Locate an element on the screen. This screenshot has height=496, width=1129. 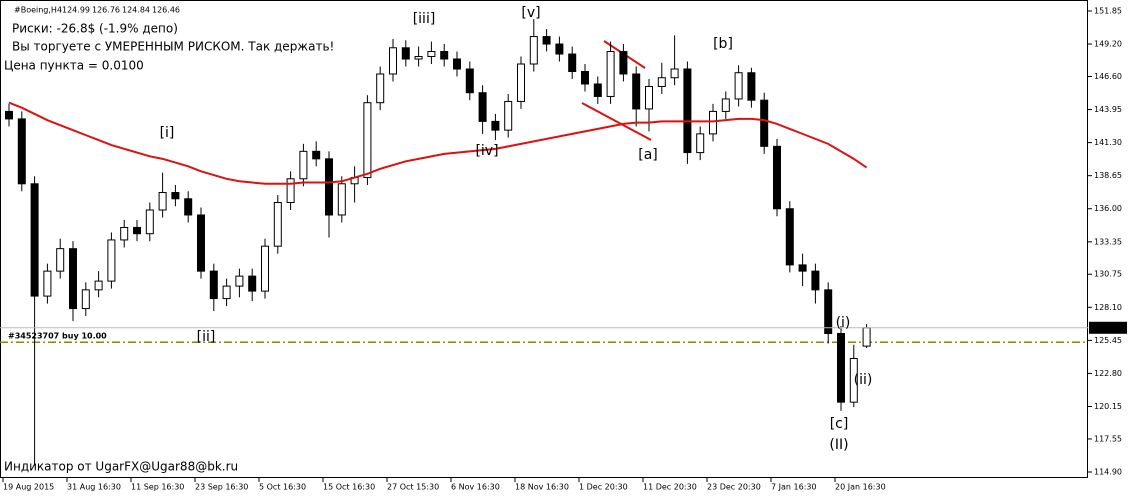
x-tick-label: 31 Aug 16:30 is located at coordinates (94, 487).